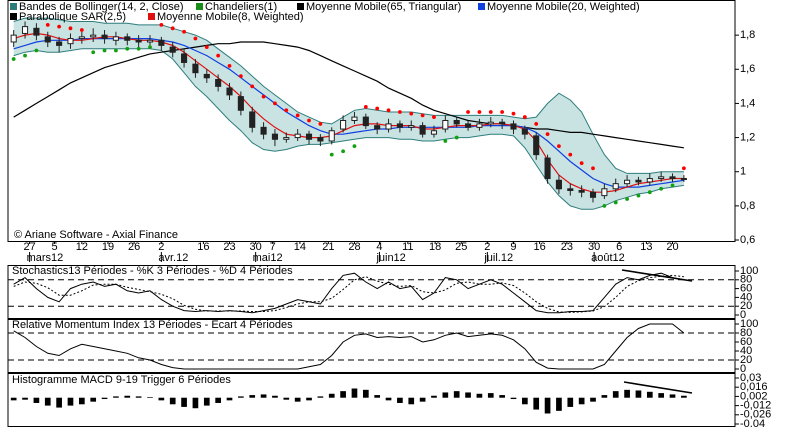  What do you see at coordinates (746, 306) in the screenshot?
I see `y-tick-label: 20` at bounding box center [746, 306].